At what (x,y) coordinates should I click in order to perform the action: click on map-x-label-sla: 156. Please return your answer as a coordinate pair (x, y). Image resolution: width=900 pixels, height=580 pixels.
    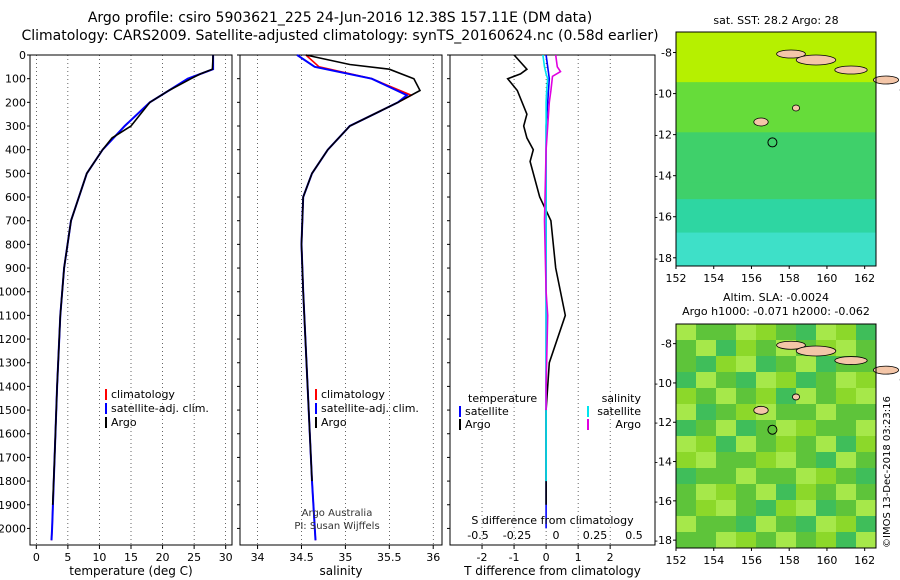
    Looking at the image, I should click on (751, 560).